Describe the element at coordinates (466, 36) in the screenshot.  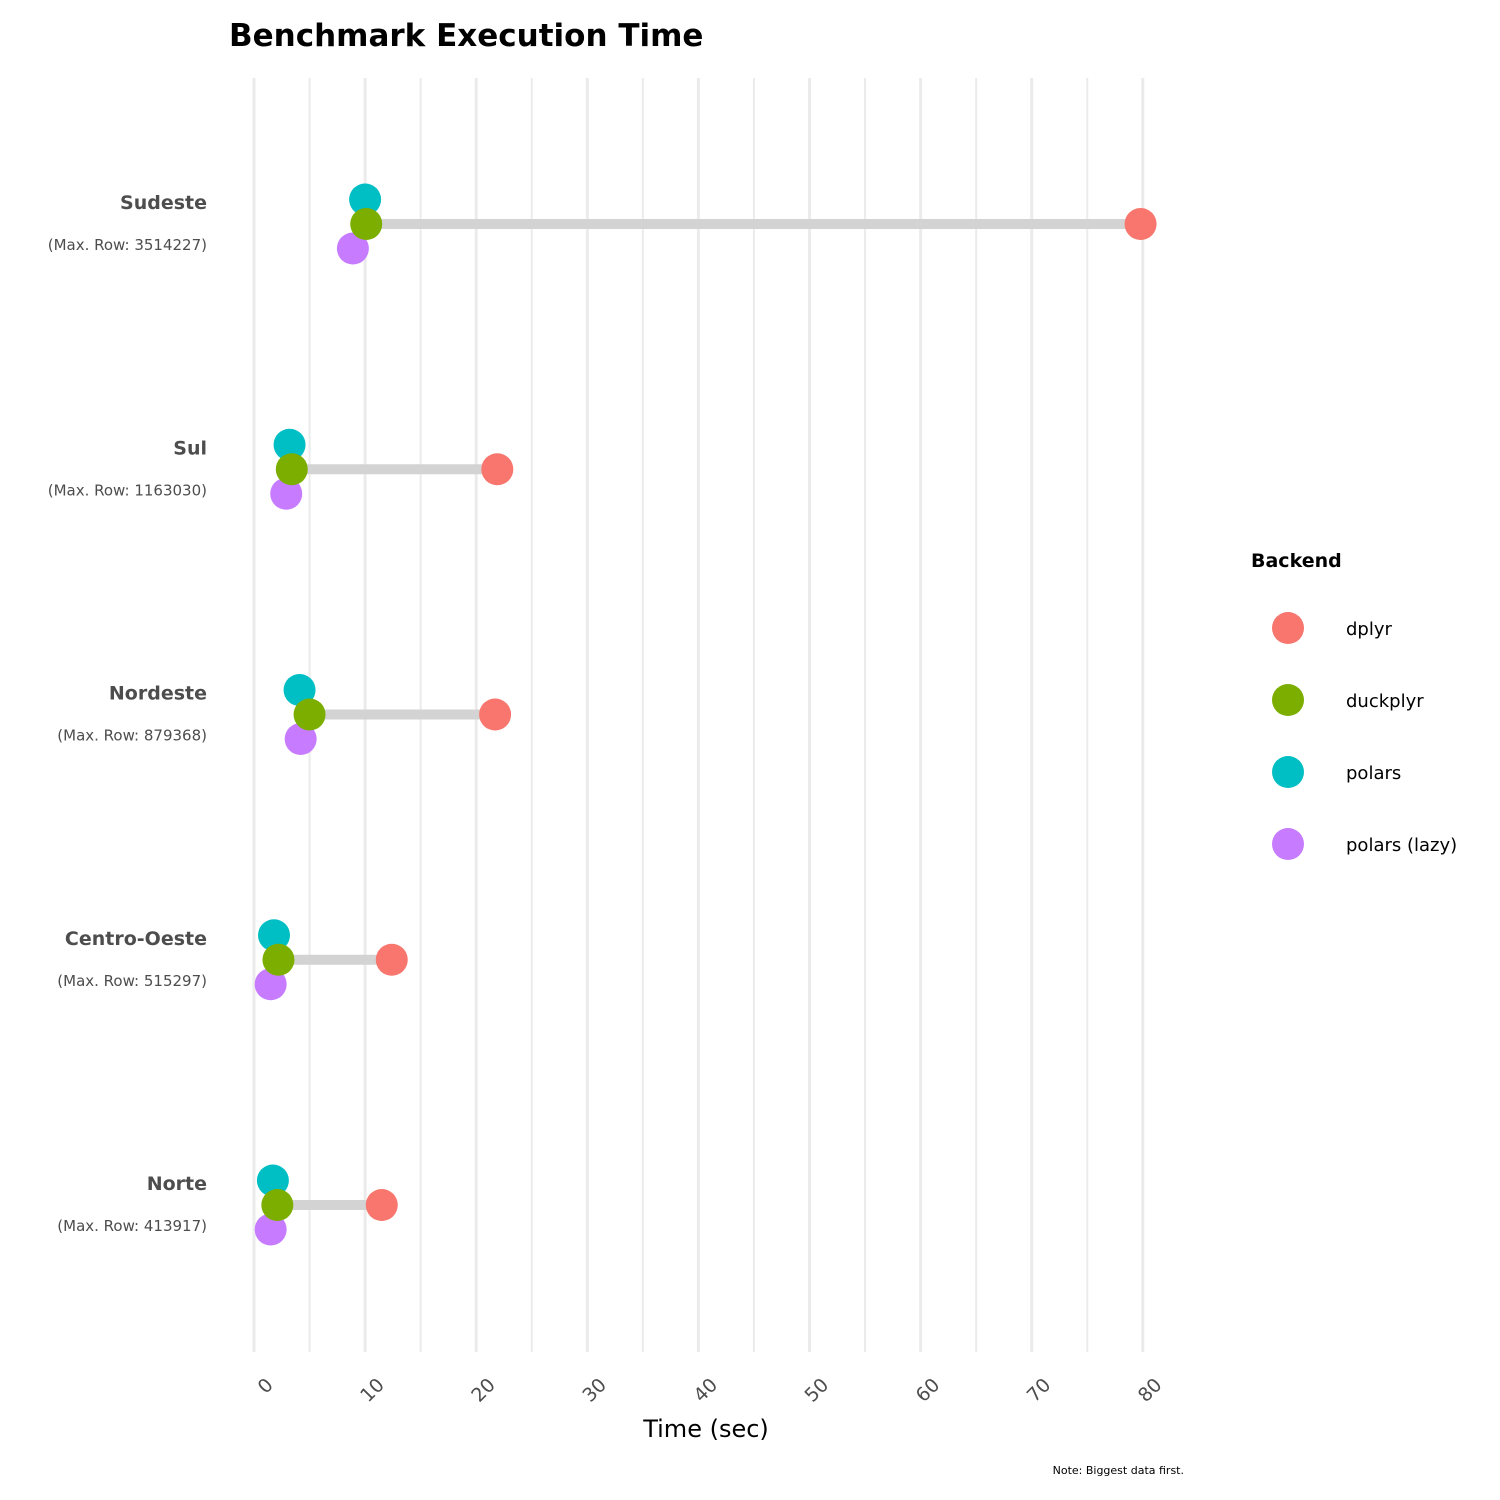
I see `chart-title: Benchmark Execution Time` at that location.